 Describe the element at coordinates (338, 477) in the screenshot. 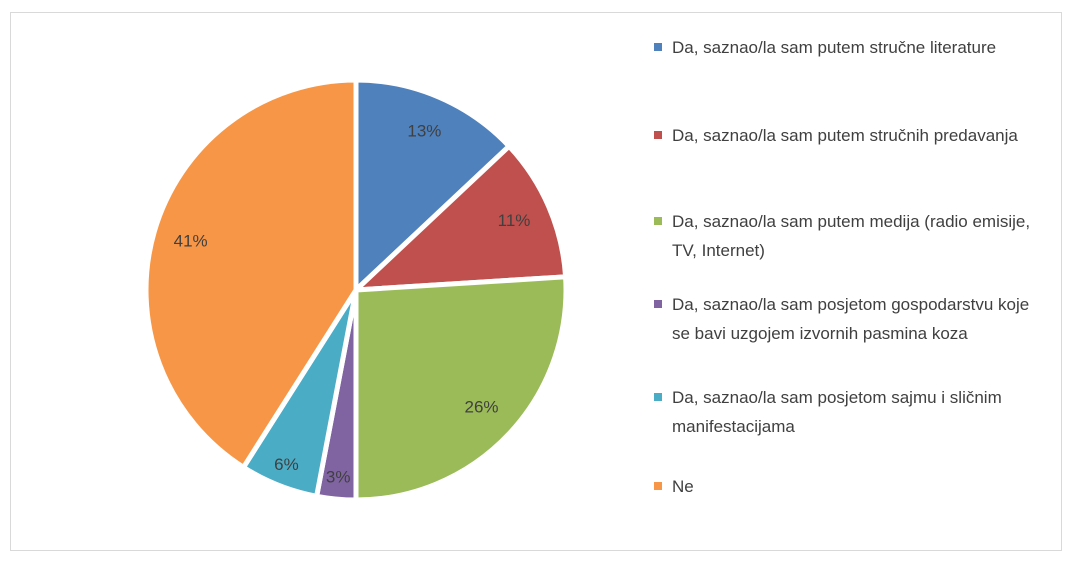

I see `data-label: 3%` at that location.